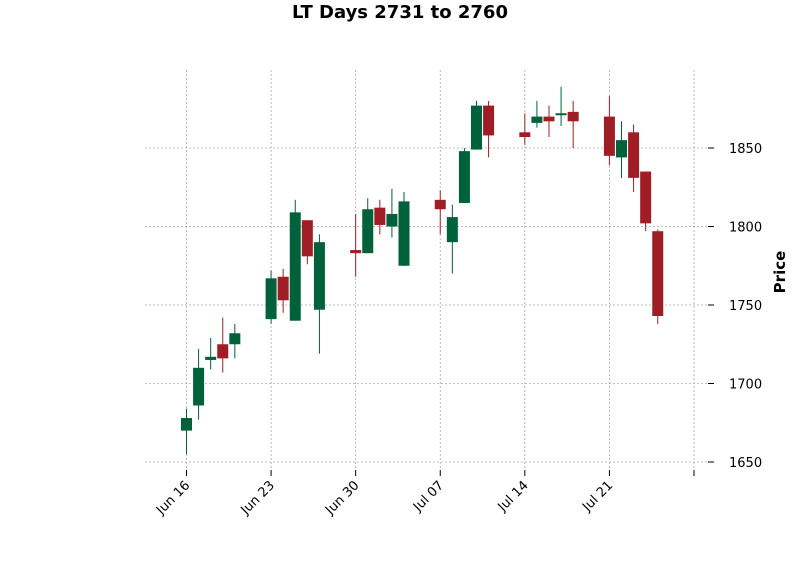 This screenshot has height=575, width=800. I want to click on x-tick-label: Jul 14, so click(513, 496).